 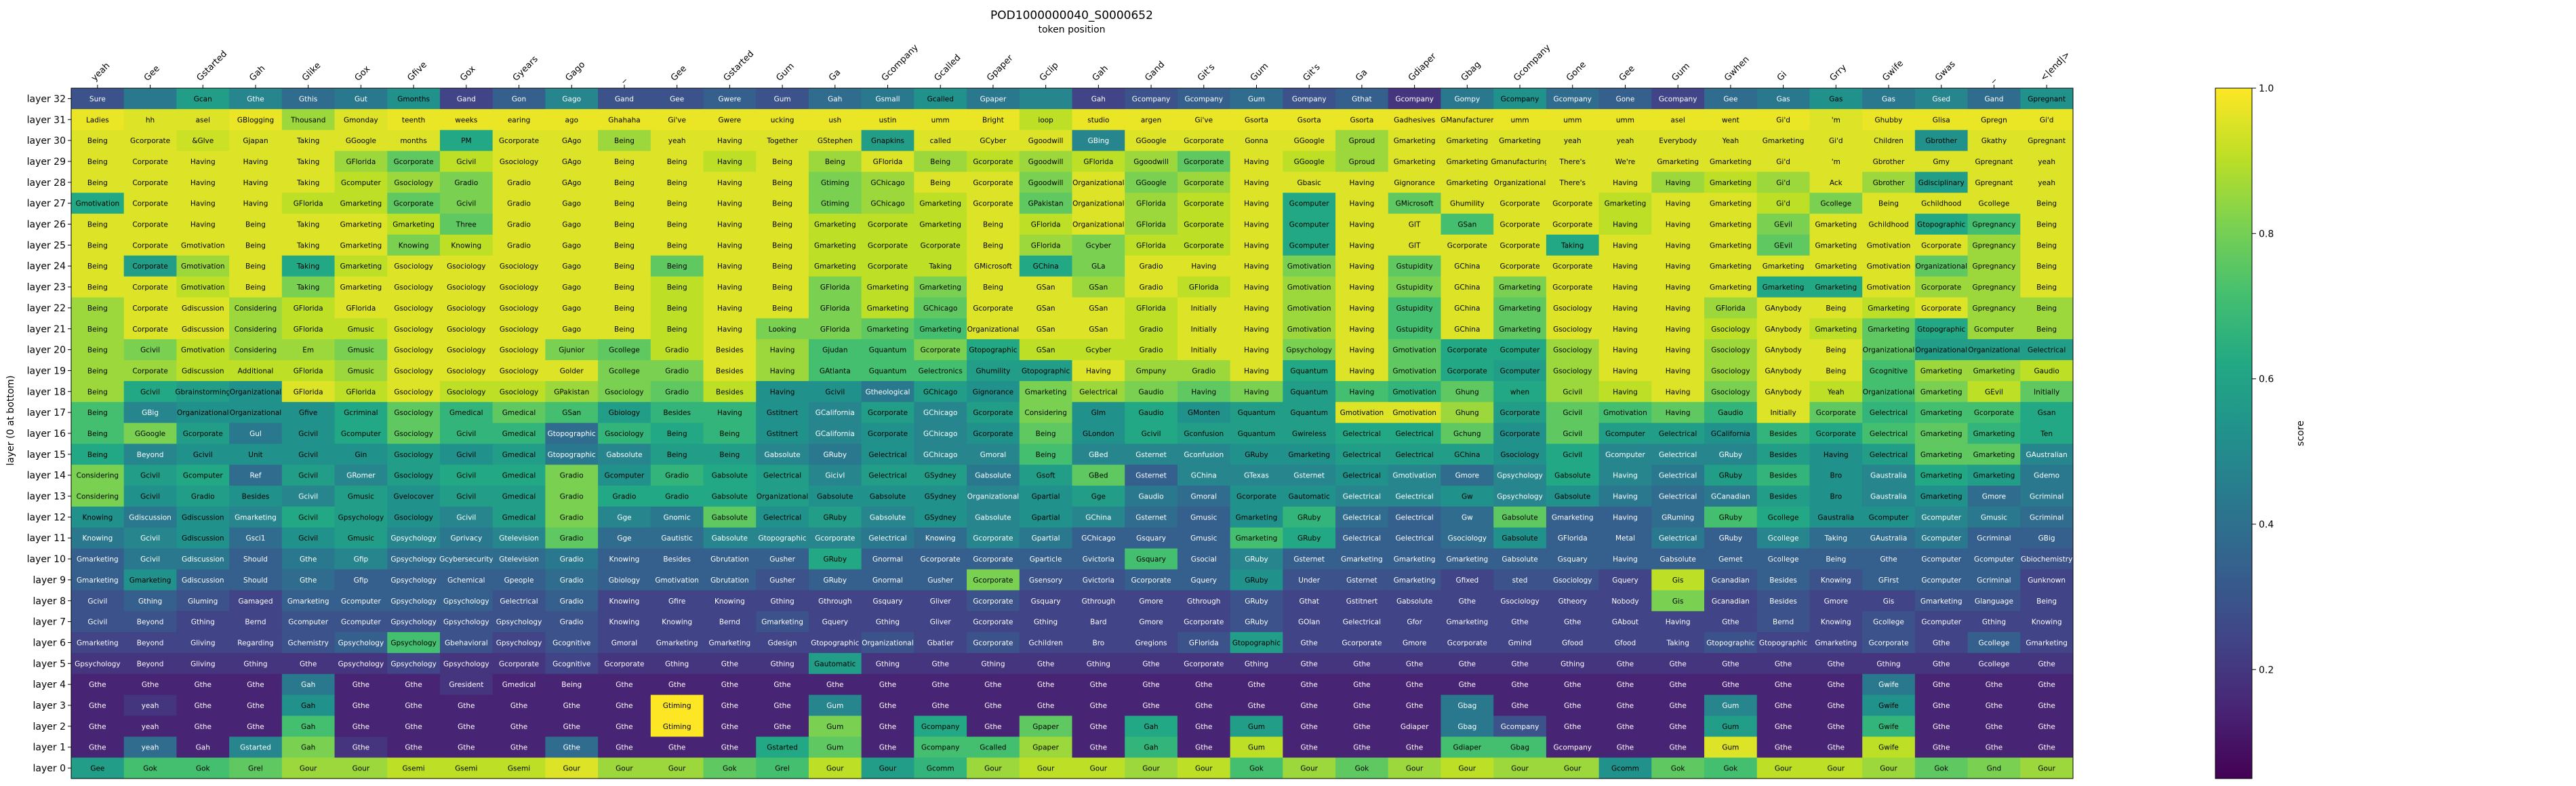 What do you see at coordinates (572, 455) in the screenshot?
I see `cell-label: Gtopographic` at bounding box center [572, 455].